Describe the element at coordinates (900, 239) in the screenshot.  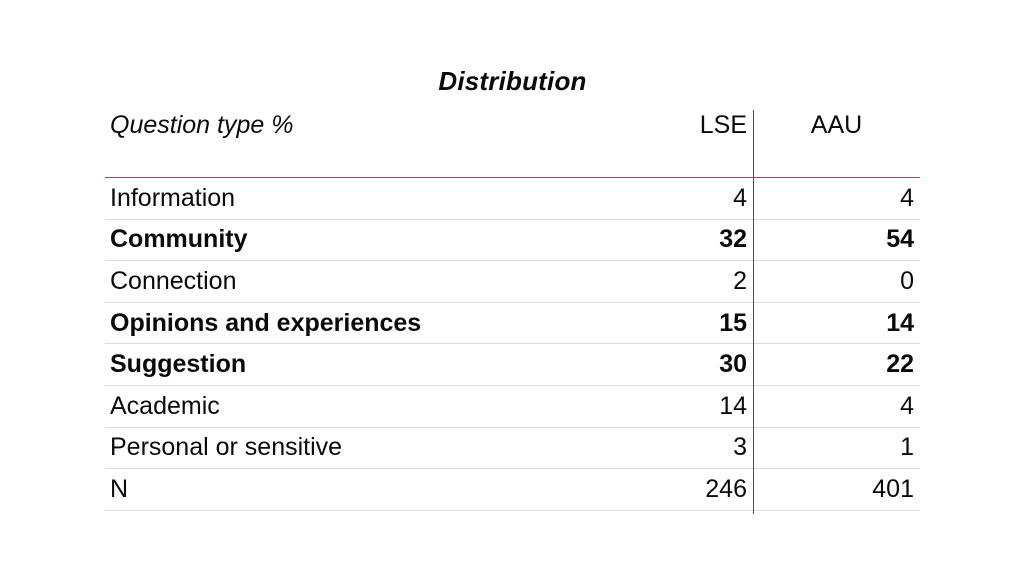
I see `row-aau-value: 54` at that location.